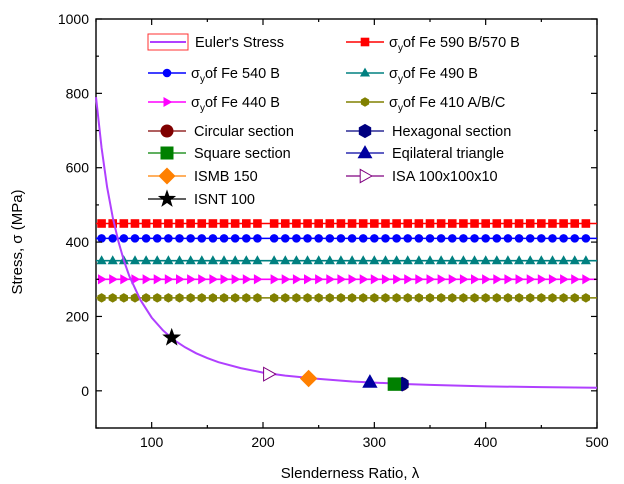  I want to click on legend-item-yield-0: σyof Fe 590 B/570 B, so click(433, 44).